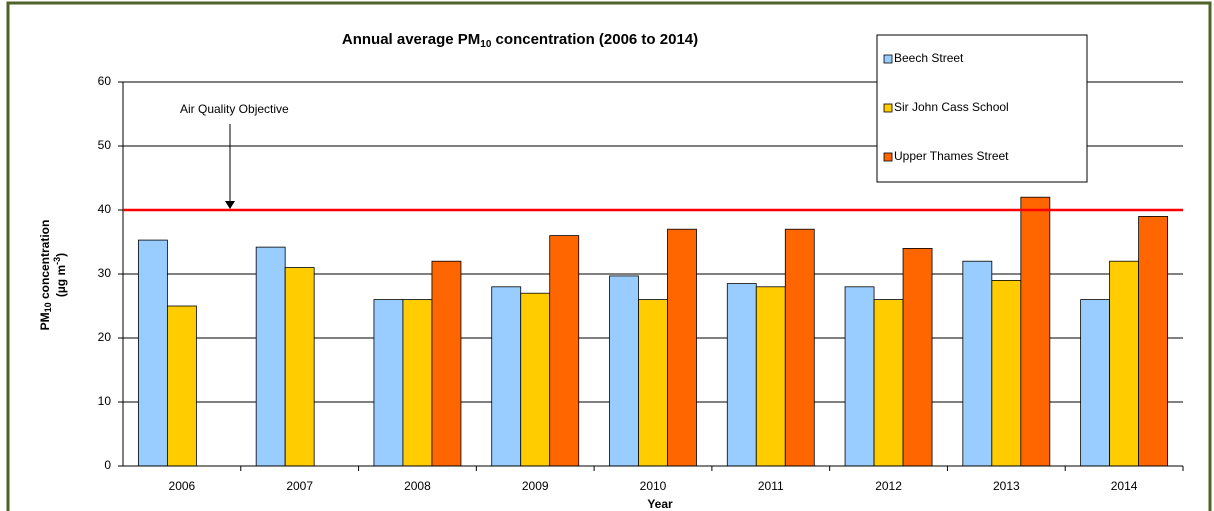 This screenshot has width=1214, height=511. What do you see at coordinates (105, 337) in the screenshot?
I see `y-tick-label: 20` at bounding box center [105, 337].